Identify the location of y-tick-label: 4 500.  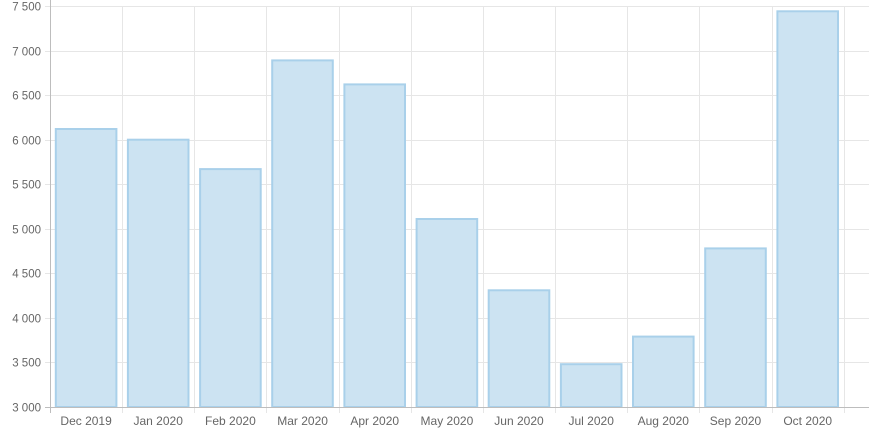
(26, 275).